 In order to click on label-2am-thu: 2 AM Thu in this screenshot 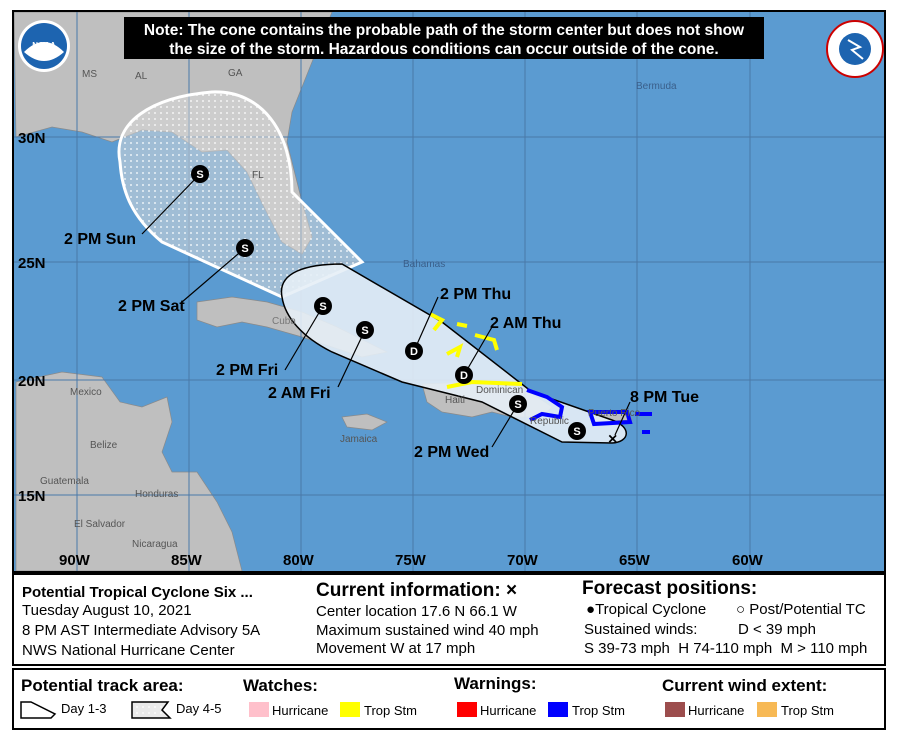, I will do `click(525, 323)`.